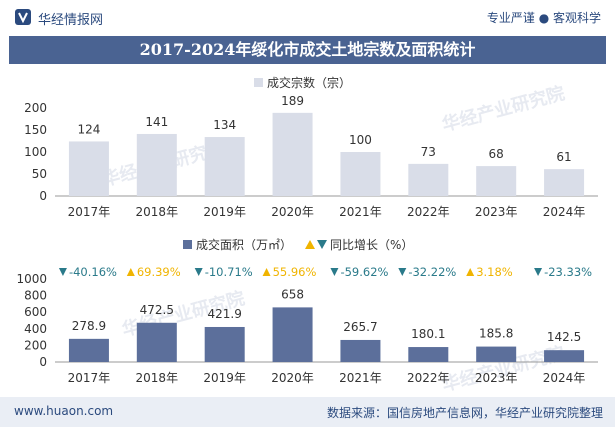 Image resolution: width=615 pixels, height=427 pixels. What do you see at coordinates (428, 334) in the screenshot?
I see `area-data-label: 180.1` at bounding box center [428, 334].